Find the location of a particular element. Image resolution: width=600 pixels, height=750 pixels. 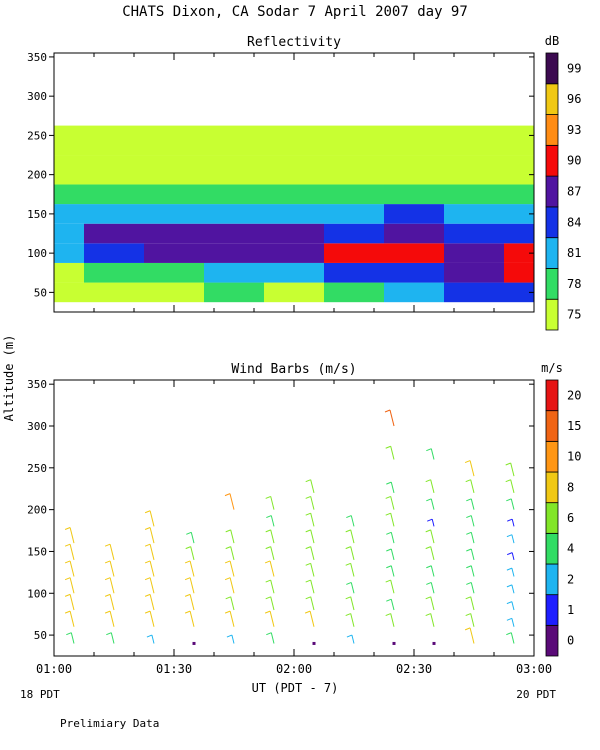

wind-colorbar-label: 4 is located at coordinates (570, 549).